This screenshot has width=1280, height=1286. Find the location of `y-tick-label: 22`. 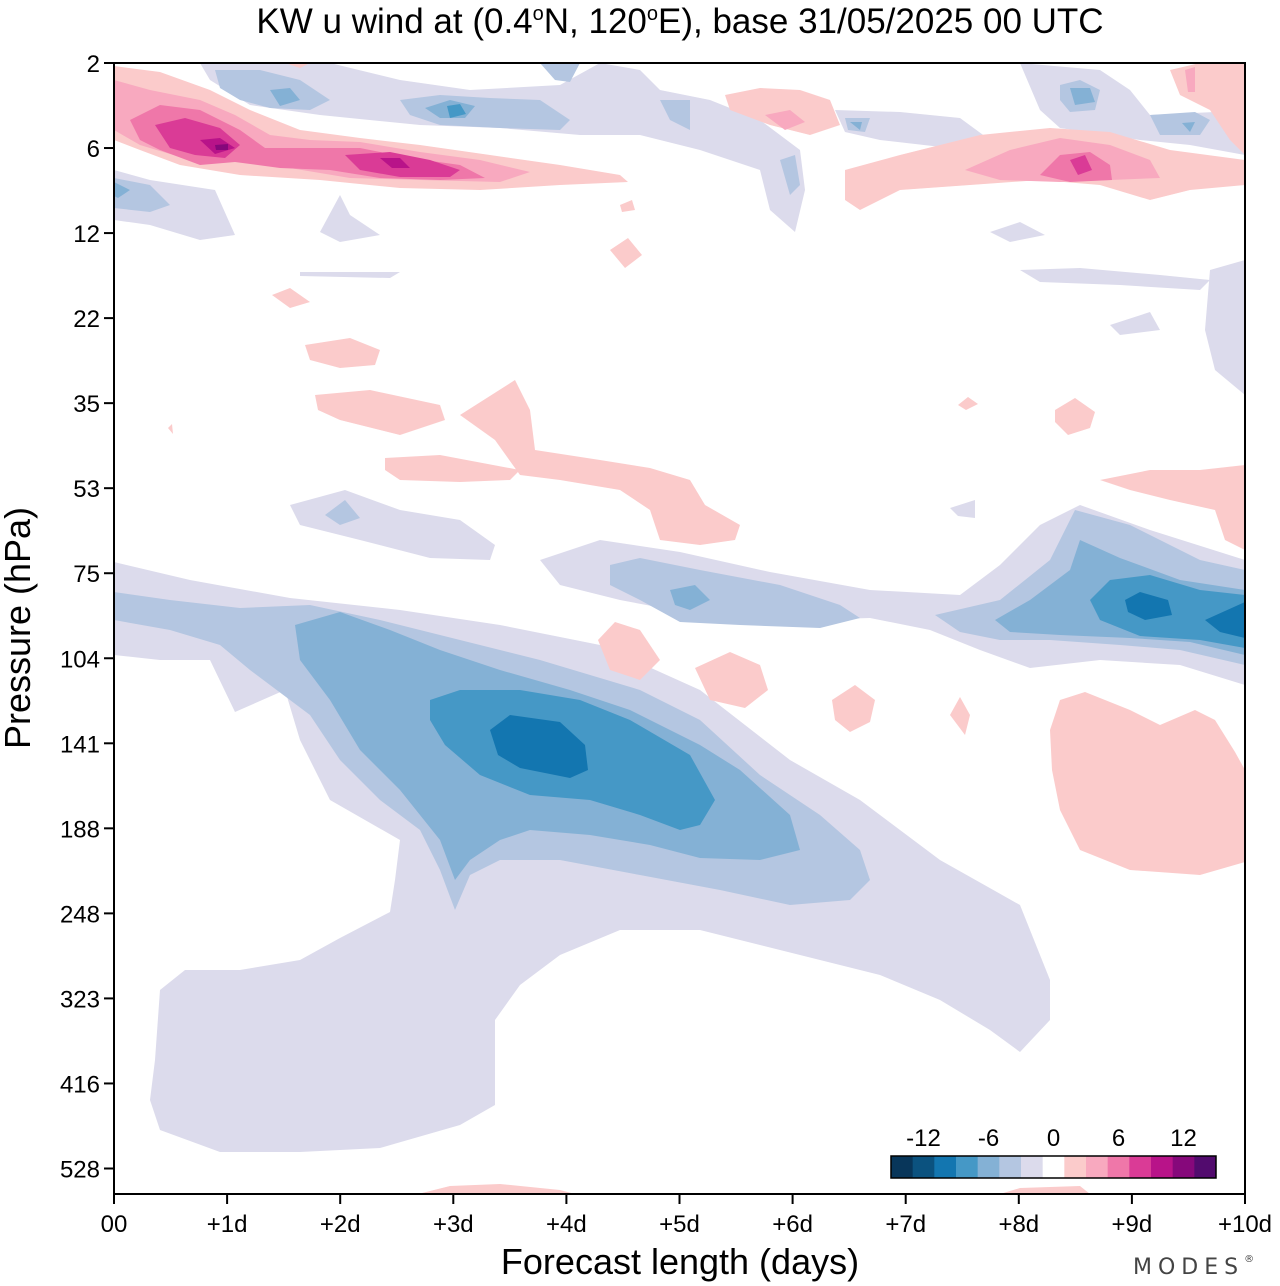

y-tick-label: 22 is located at coordinates (86, 319).